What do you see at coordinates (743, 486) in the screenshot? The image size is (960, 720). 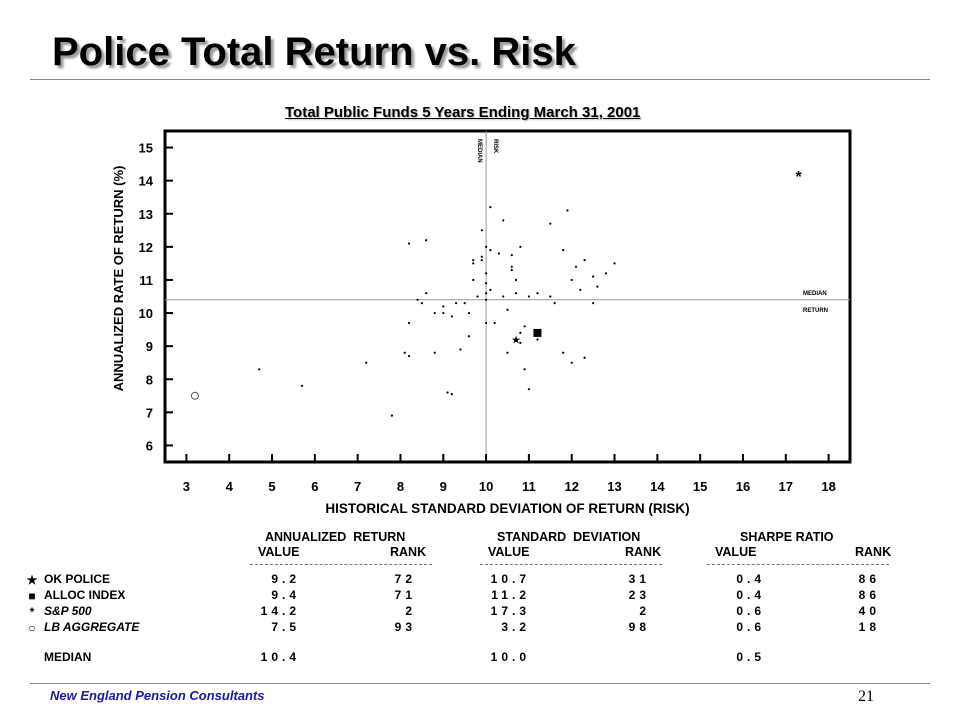 I see `x-tick-label: 16` at bounding box center [743, 486].